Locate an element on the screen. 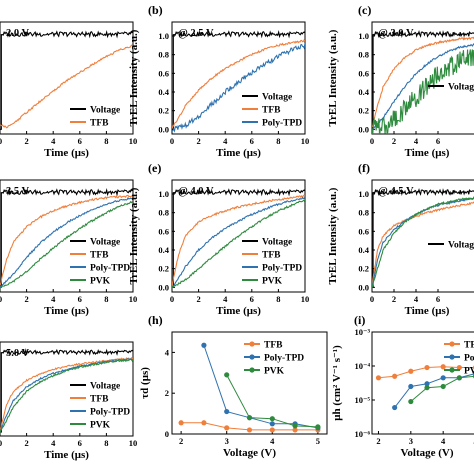  y-tick-label: 2 is located at coordinates (167, 393).